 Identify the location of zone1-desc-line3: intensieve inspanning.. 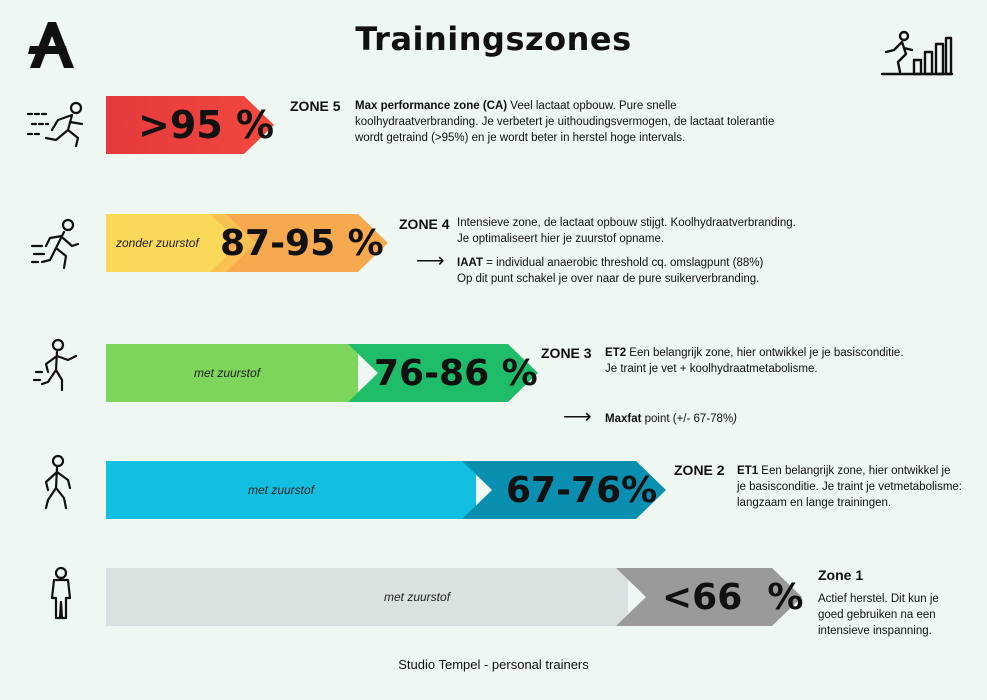
(875, 631).